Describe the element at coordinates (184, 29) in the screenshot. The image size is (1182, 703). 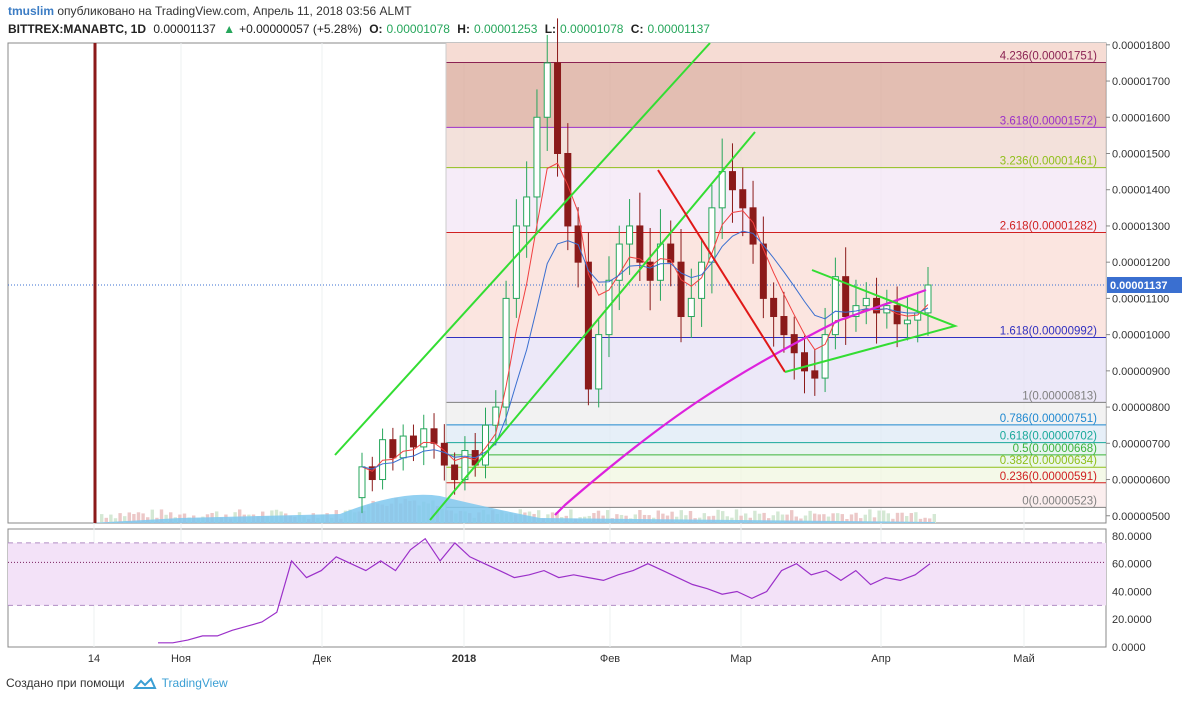
I see `last-price: 0.00001137` at that location.